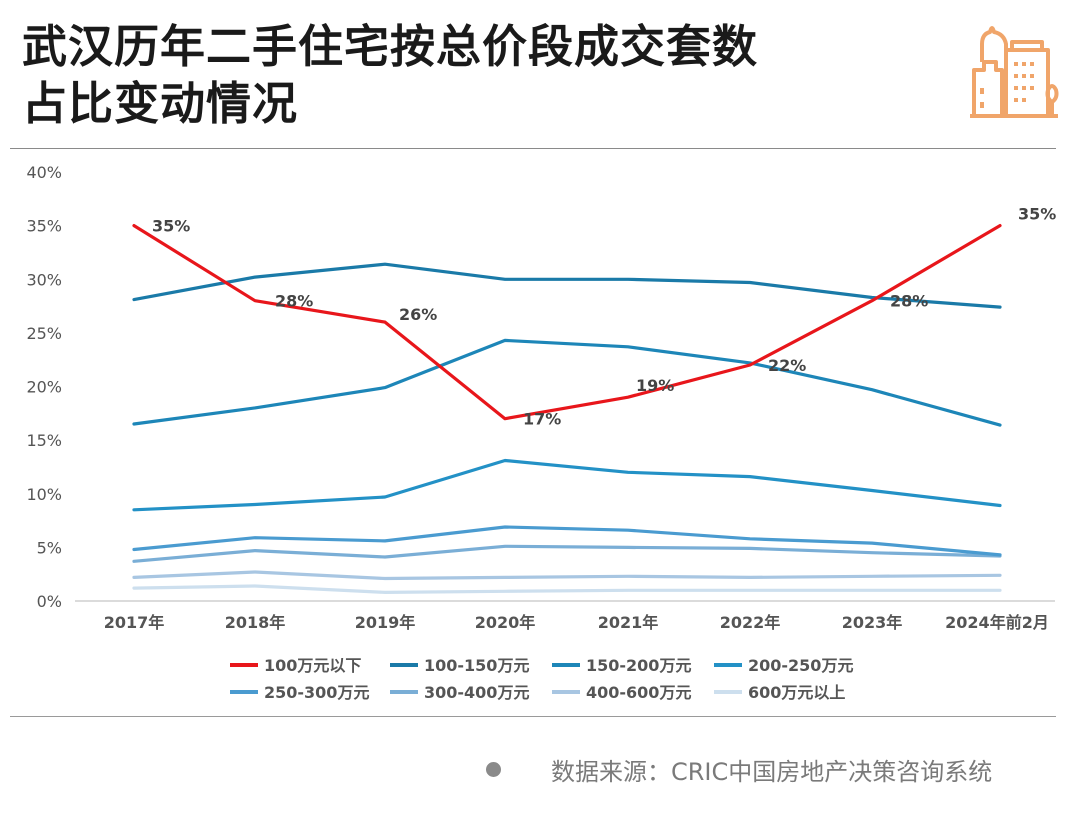 This screenshot has width=1080, height=820. I want to click on y-tick-label: 5%, so click(49, 547).